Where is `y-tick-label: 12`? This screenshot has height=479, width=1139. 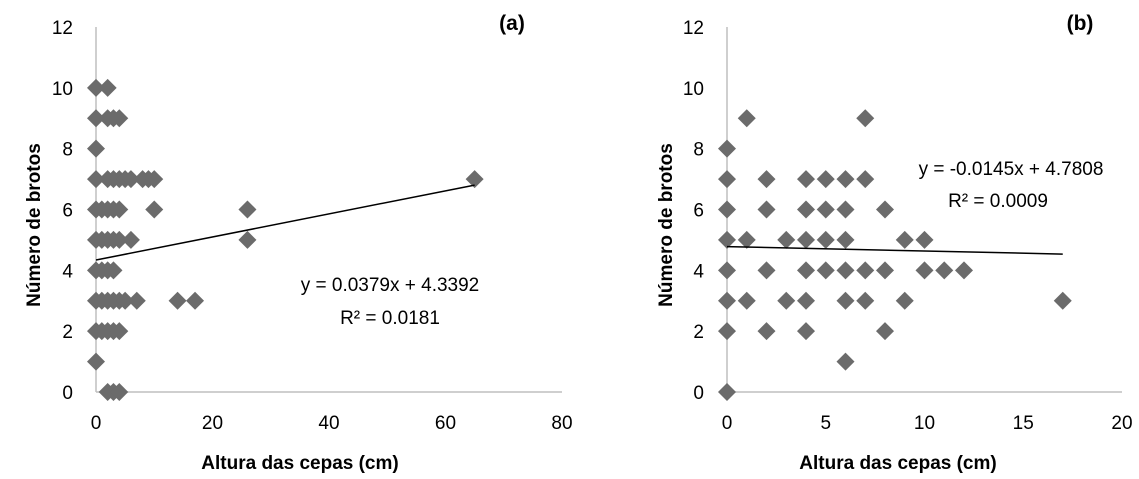 y-tick-label: 12 is located at coordinates (693, 28).